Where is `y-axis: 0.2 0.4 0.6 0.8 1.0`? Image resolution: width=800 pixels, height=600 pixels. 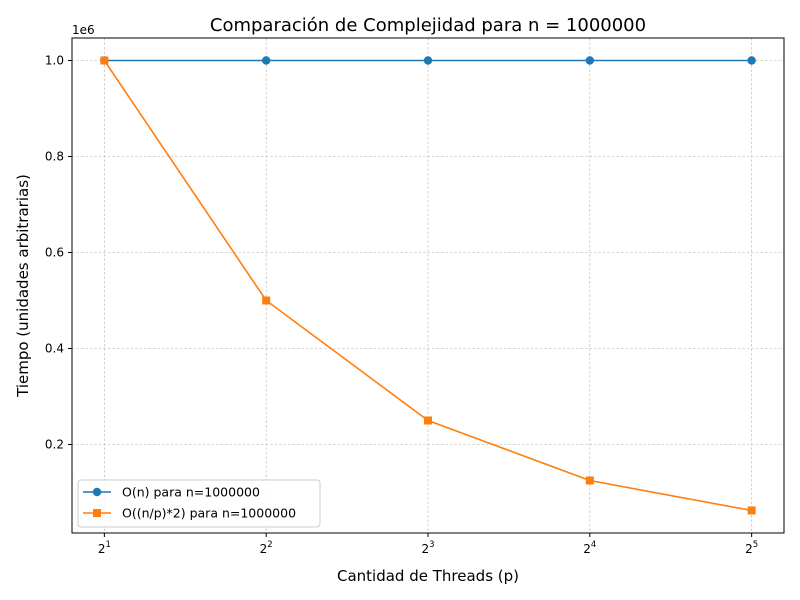
y-axis: 0.2 0.4 0.6 0.8 1.0 is located at coordinates (58, 253).